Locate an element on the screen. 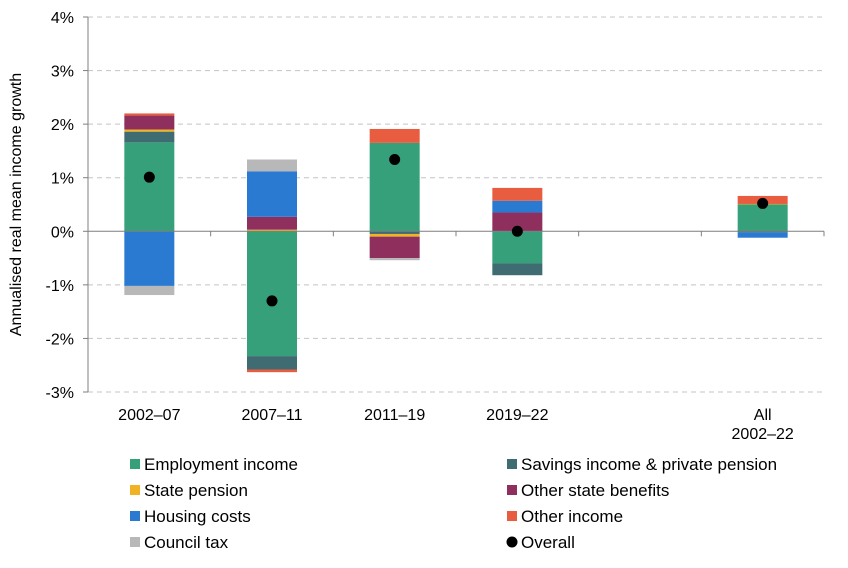 The width and height of the screenshot is (848, 568). y-axis-title: Annualised real mean income growth is located at coordinates (16, 204).